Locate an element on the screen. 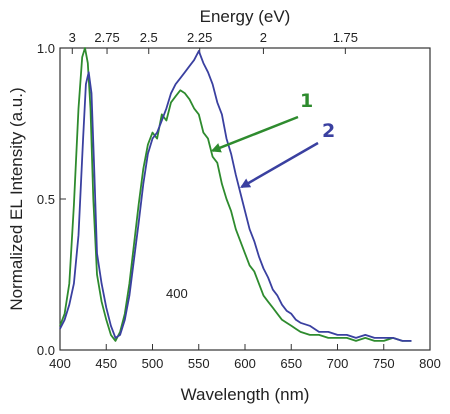 The height and width of the screenshot is (414, 450). x-tick-label: 500 is located at coordinates (153, 363).